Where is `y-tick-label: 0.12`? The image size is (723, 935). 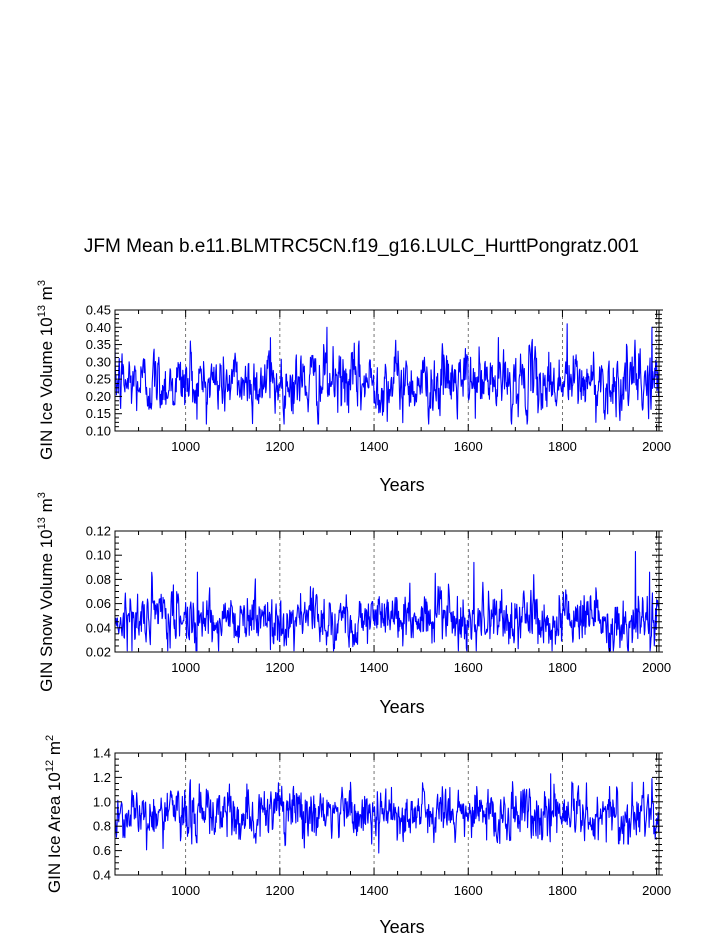 y-tick-label: 0.12 is located at coordinates (98, 531).